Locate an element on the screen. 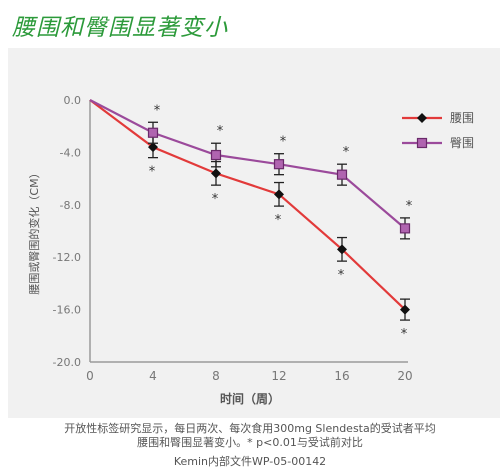  y-tick-label: 0.0 is located at coordinates (73, 100).